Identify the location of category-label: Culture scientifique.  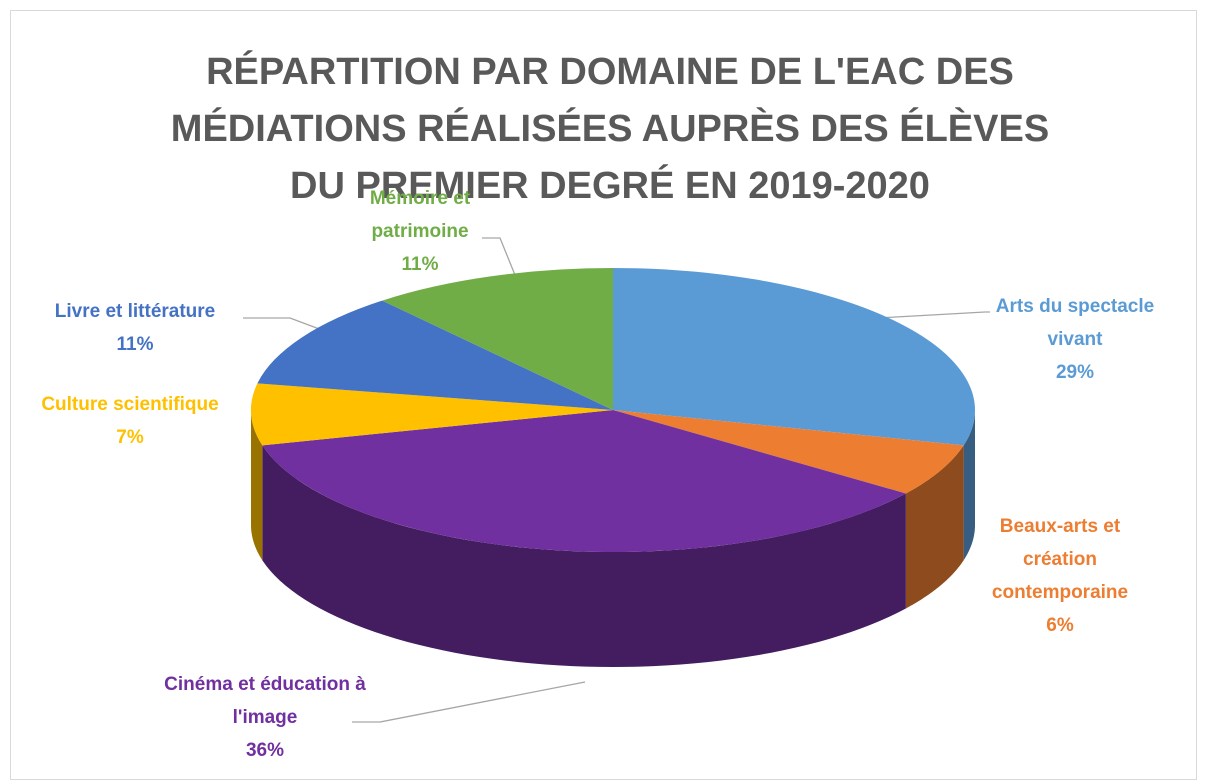
(130, 404).